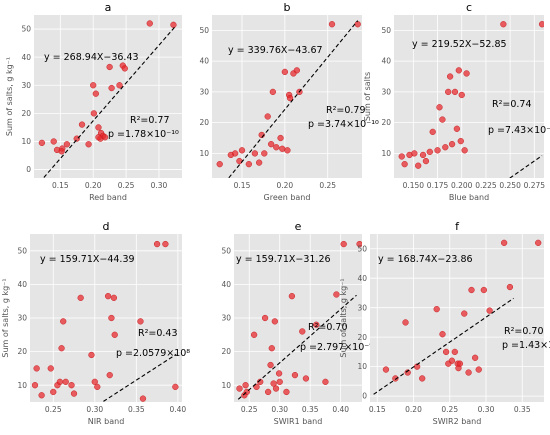 This screenshot has height=435, width=550. Describe the element at coordinates (283, 259) in the screenshot. I see `equation-label: y = 159.71X−31.26` at that location.